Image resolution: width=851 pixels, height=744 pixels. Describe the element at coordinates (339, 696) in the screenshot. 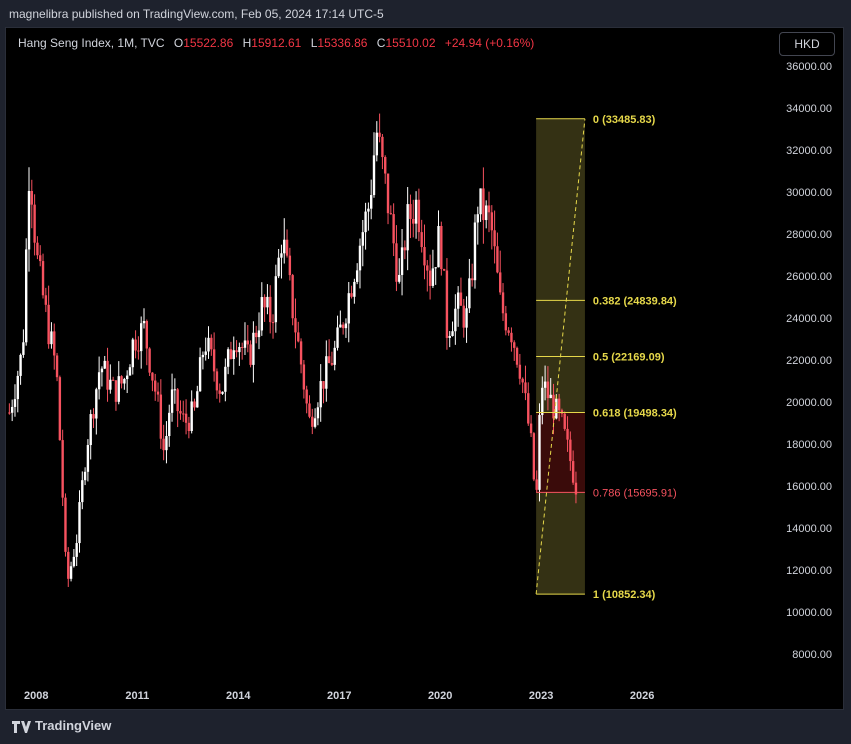

I see `x-tick-label: 2017` at that location.